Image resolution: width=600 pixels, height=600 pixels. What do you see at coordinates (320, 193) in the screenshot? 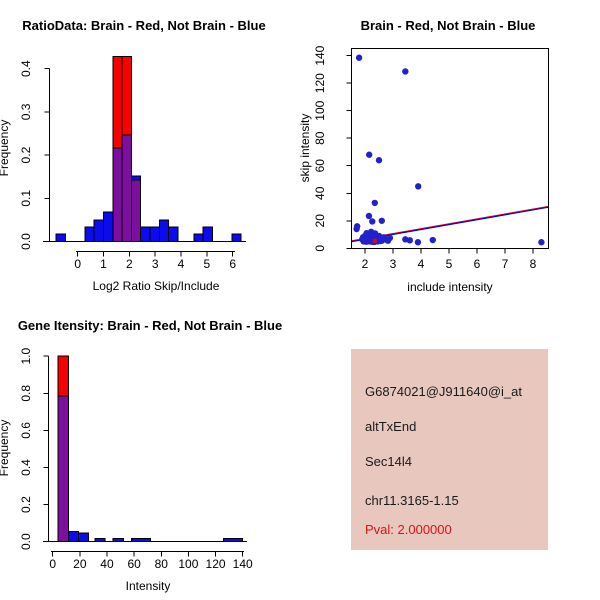
I see `y-tick-label: 40` at bounding box center [320, 193].